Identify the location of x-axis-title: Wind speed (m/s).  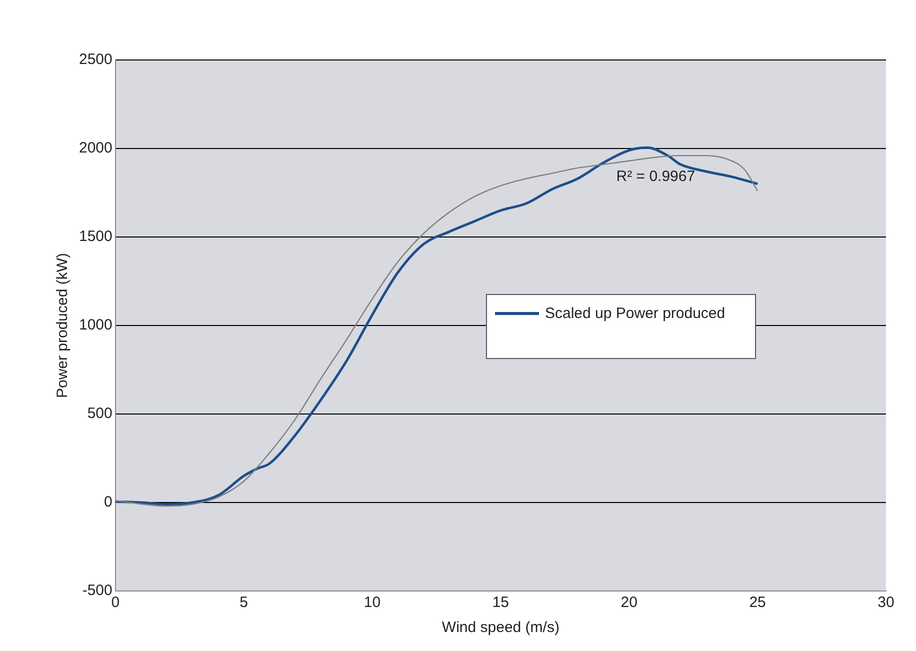
(501, 627).